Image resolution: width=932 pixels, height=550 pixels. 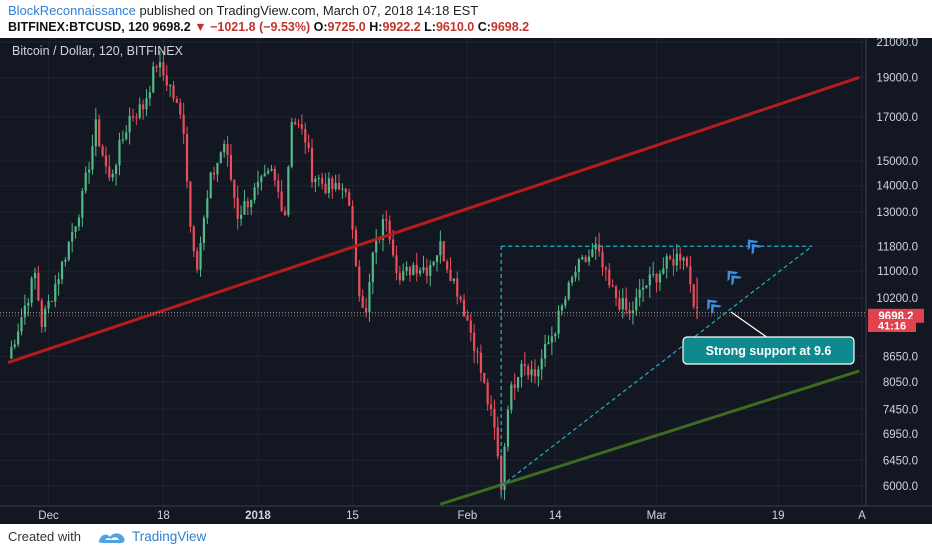 What do you see at coordinates (98, 51) in the screenshot?
I see `chart-title: Bitcoin / Dollar, 120, BITFINEX` at bounding box center [98, 51].